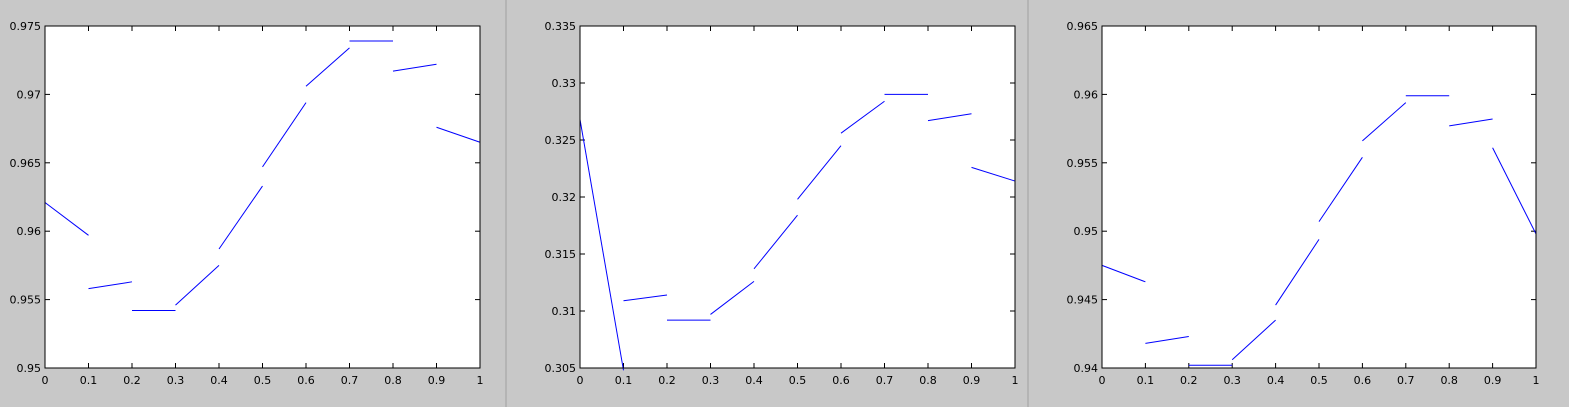  What do you see at coordinates (561, 368) in the screenshot?
I see `y-tick-label: 0.305` at bounding box center [561, 368].